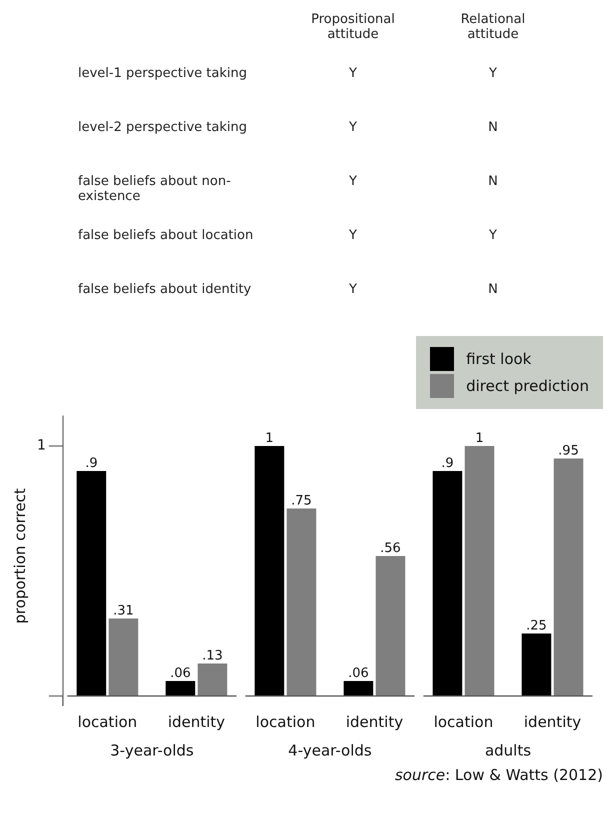  I want to click on legend-label: direct prediction, so click(527, 386).